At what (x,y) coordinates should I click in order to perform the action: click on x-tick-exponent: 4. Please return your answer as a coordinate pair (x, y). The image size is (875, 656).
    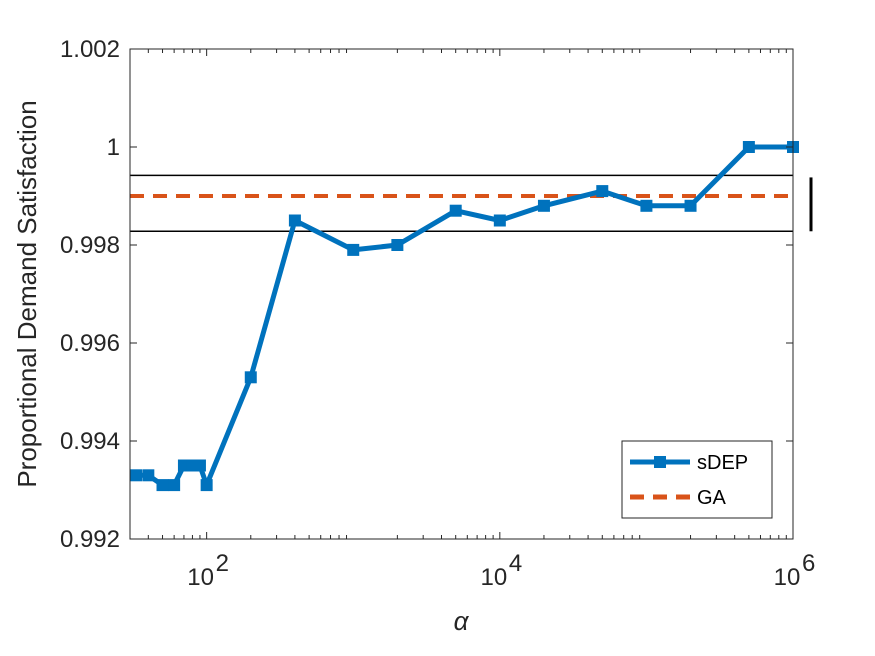
    Looking at the image, I should click on (515, 563).